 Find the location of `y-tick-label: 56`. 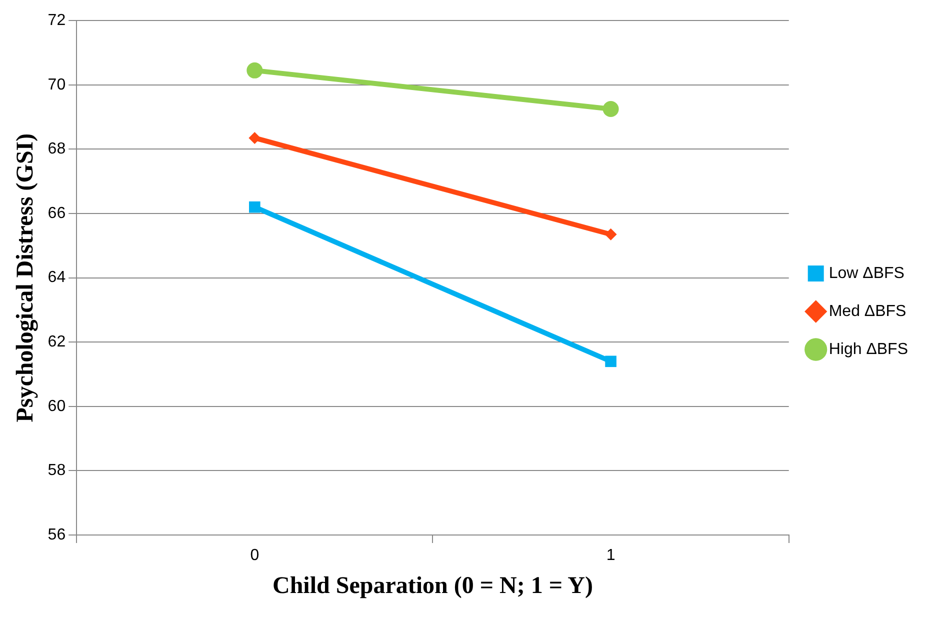

y-tick-label: 56 is located at coordinates (57, 535).